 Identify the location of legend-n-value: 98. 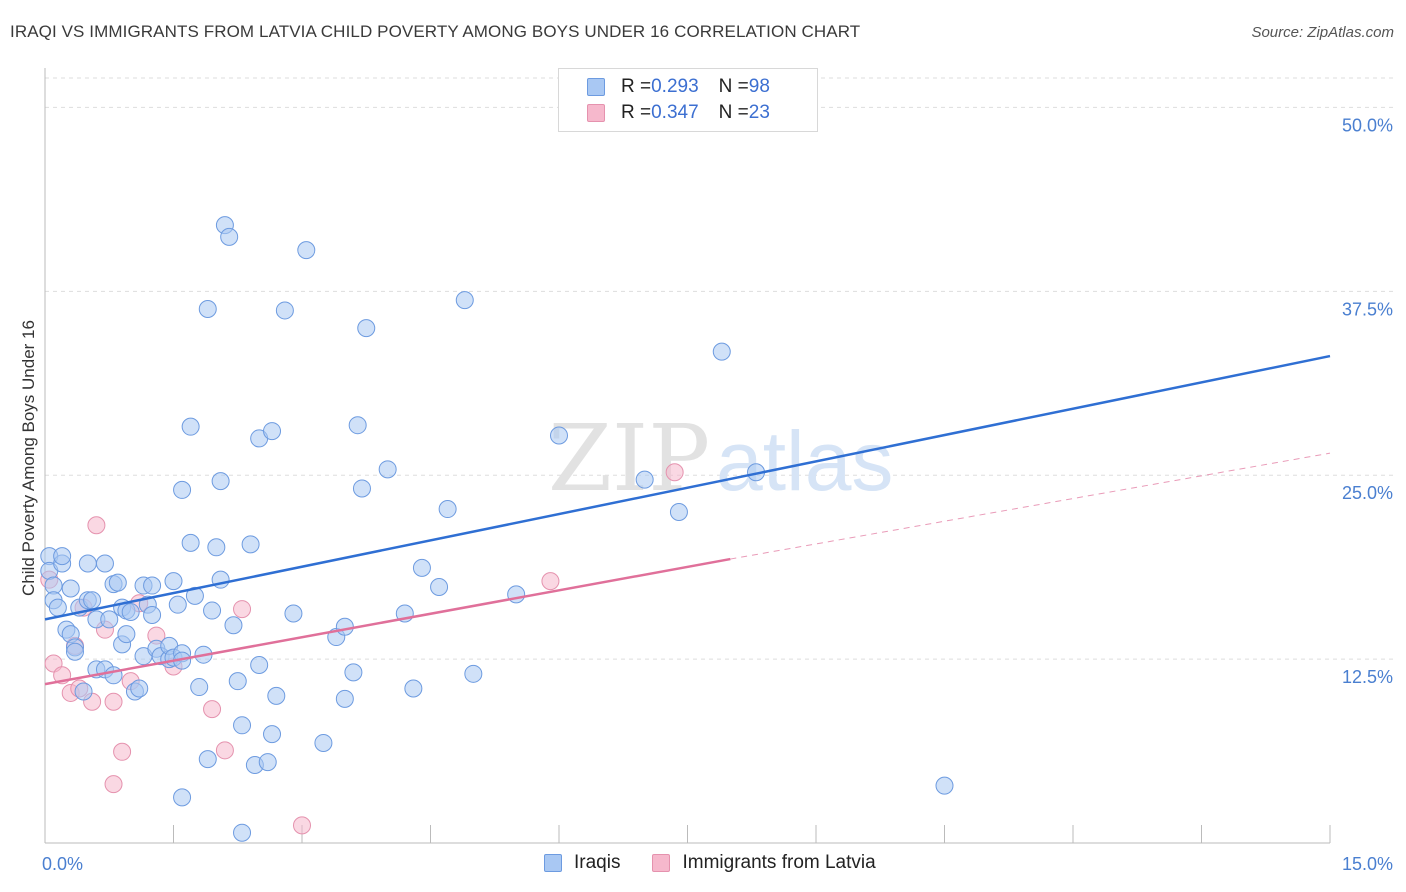
(759, 86).